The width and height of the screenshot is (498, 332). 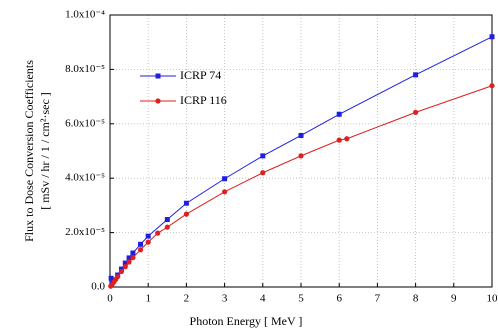 I want to click on y-tick-label: 6.0x10⁻⁵, so click(x=85, y=123).